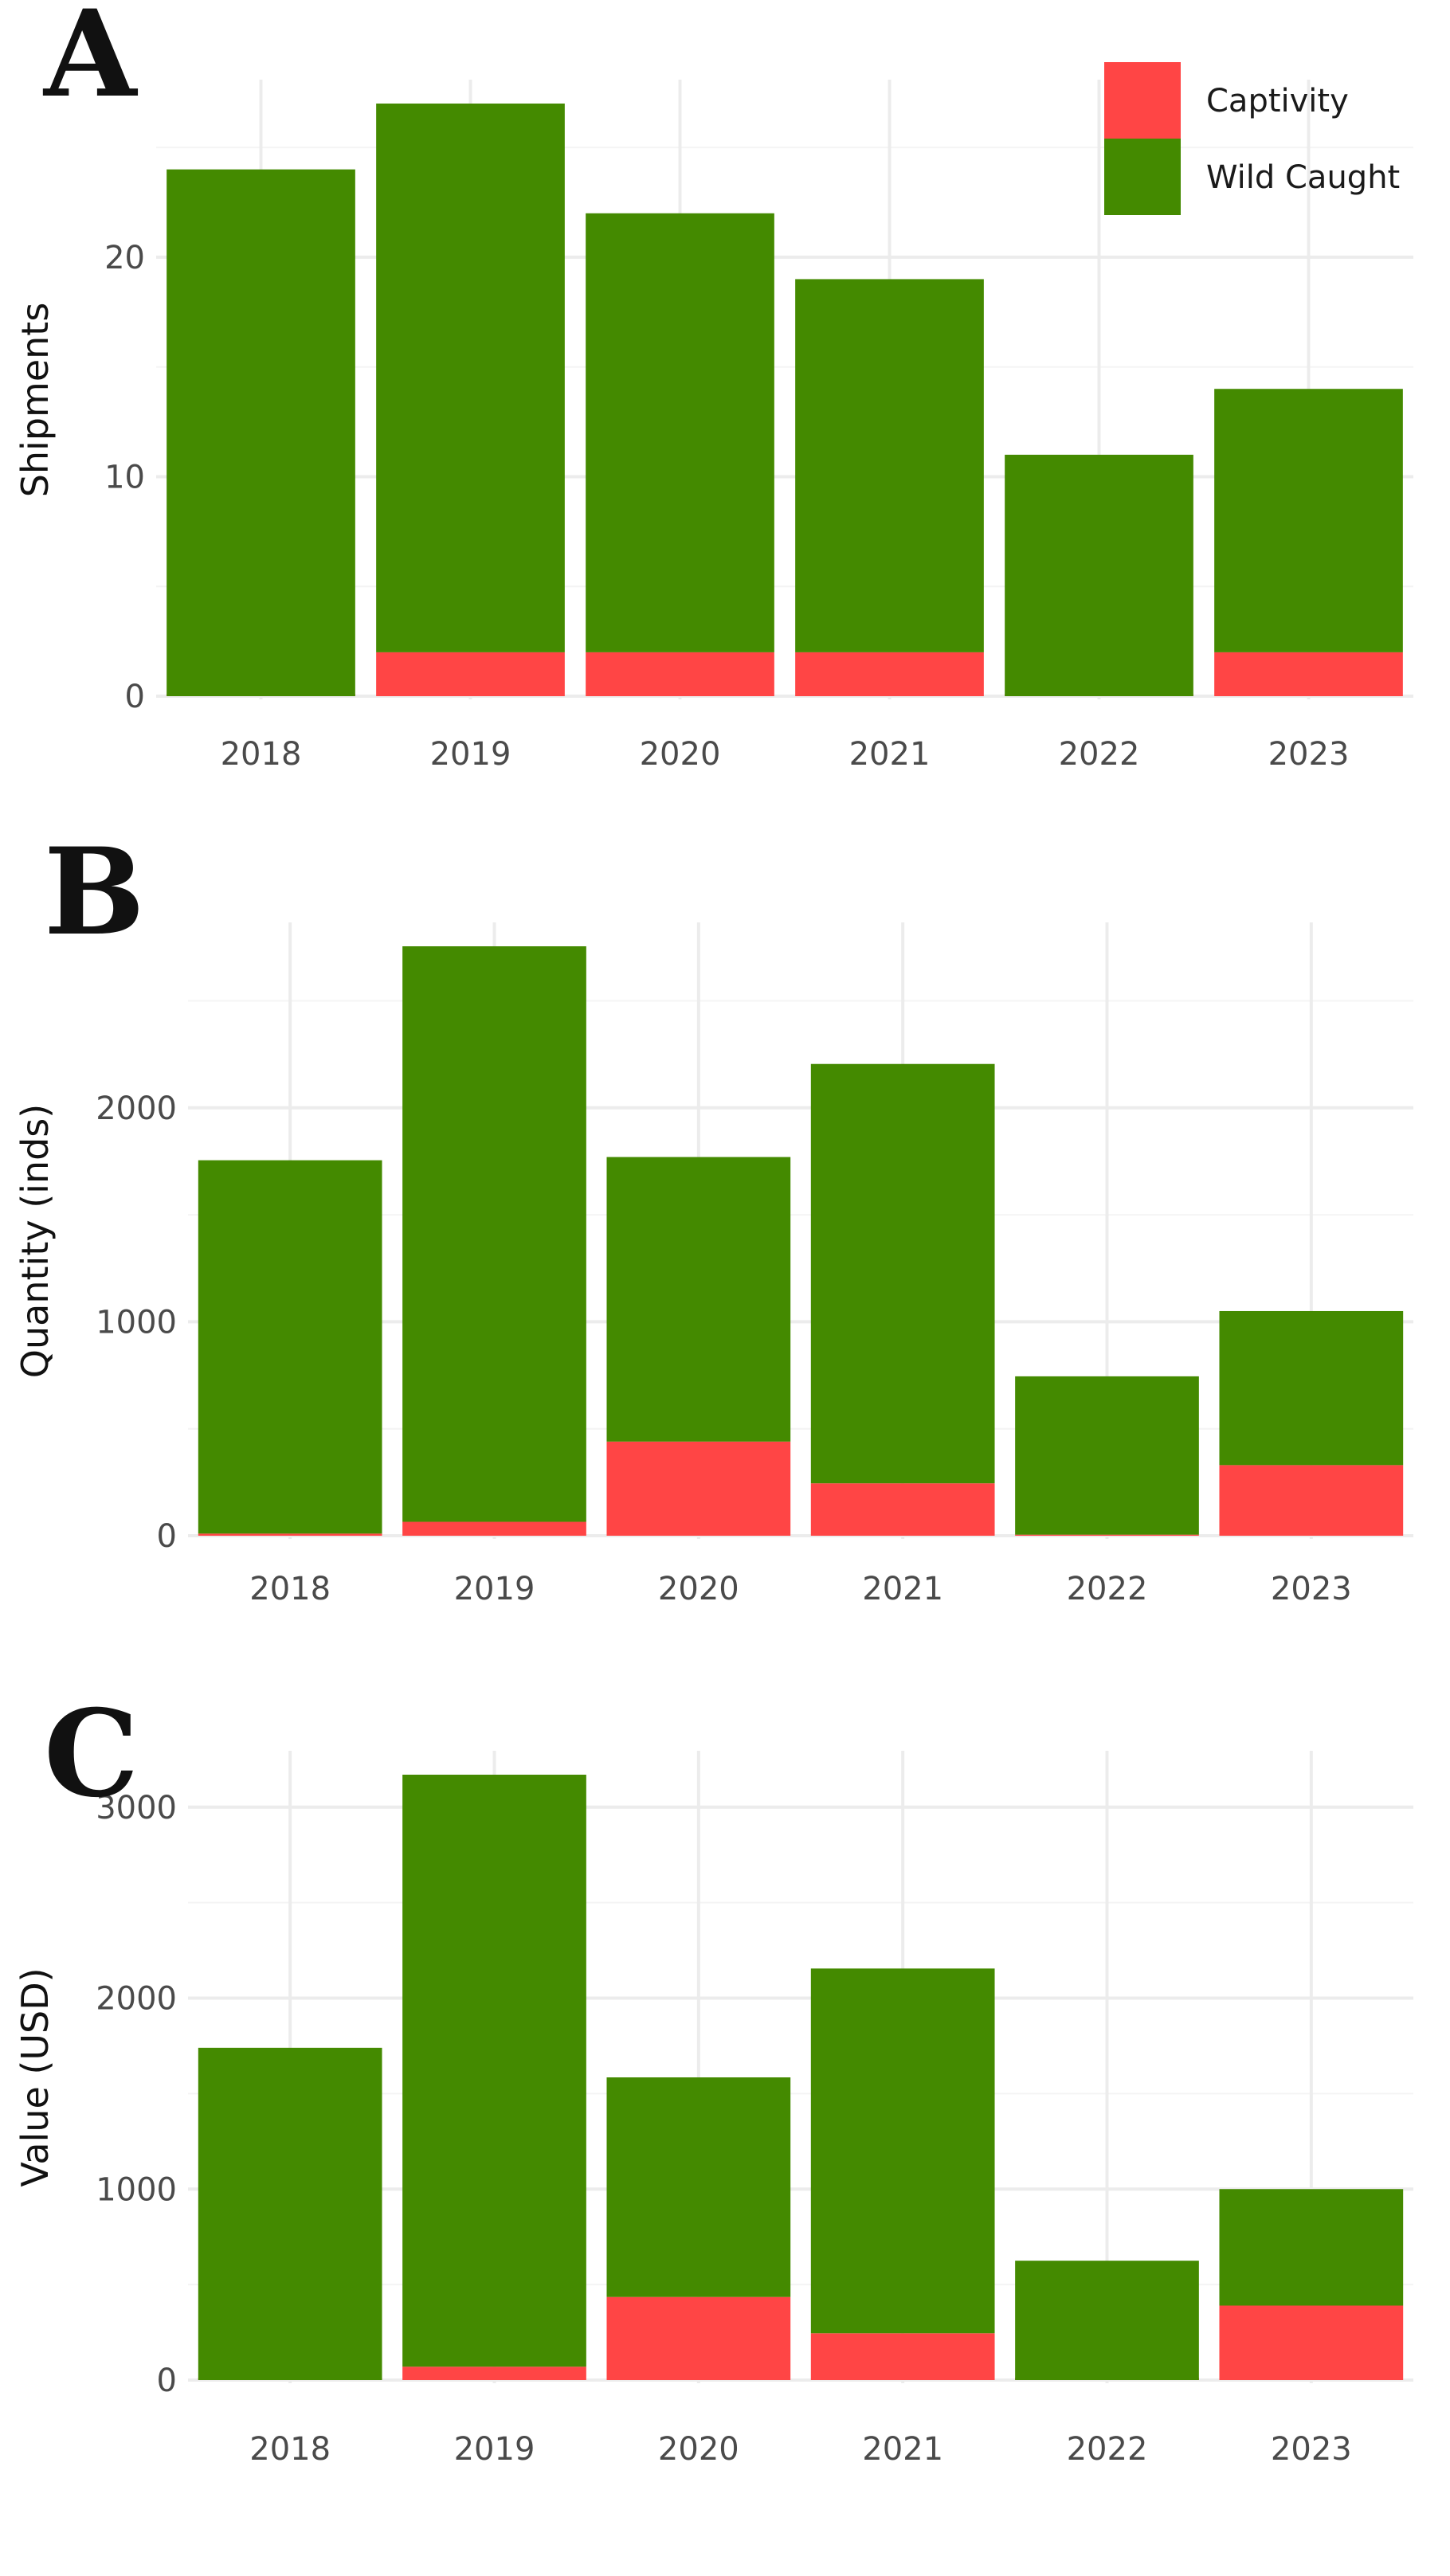  Describe the element at coordinates (124, 258) in the screenshot. I see `y-tick-label: 20` at that location.